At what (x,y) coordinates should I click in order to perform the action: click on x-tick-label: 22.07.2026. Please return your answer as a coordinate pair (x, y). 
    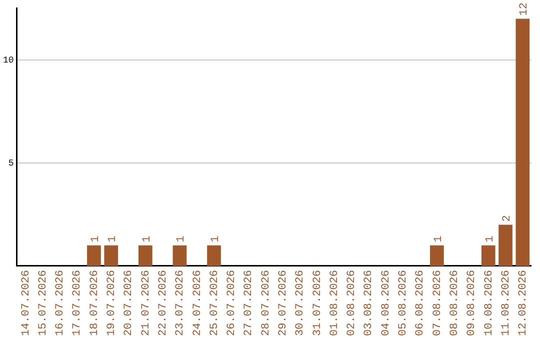
    Looking at the image, I should click on (163, 303).